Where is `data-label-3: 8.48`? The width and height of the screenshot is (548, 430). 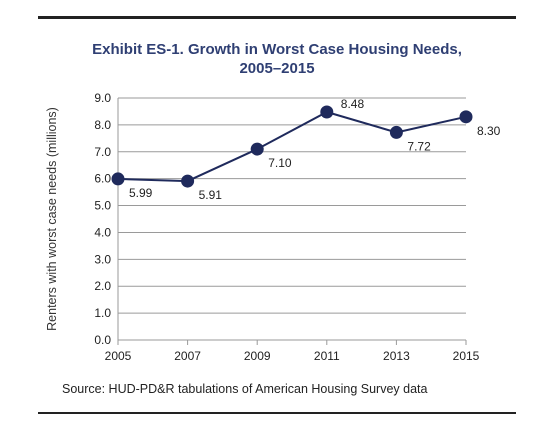 data-label-3: 8.48 is located at coordinates (353, 104).